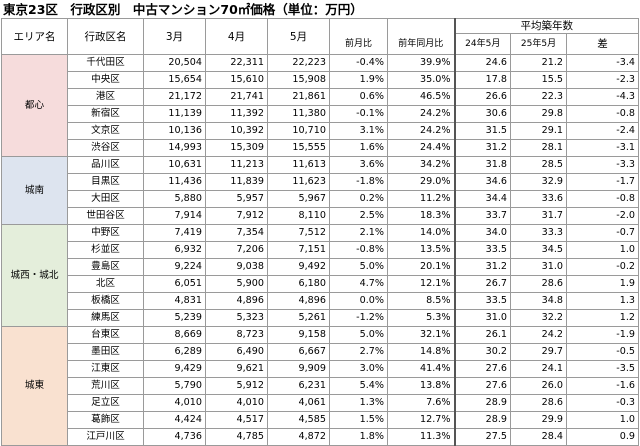 The image size is (640, 446). Describe the element at coordinates (546, 26) in the screenshot. I see `header-average-age: 平均築年数` at that location.